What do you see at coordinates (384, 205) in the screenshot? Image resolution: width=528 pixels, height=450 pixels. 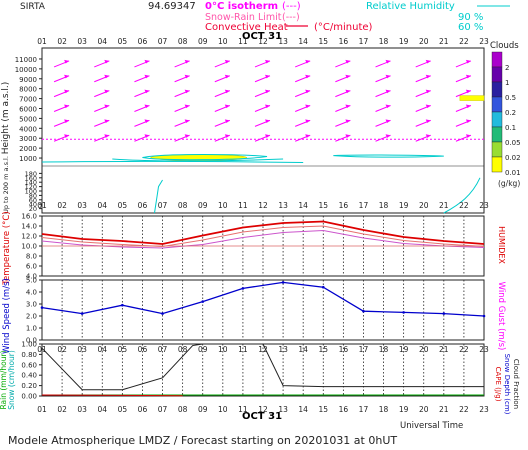 I see `hour-tick-label: 18` at bounding box center [384, 205].